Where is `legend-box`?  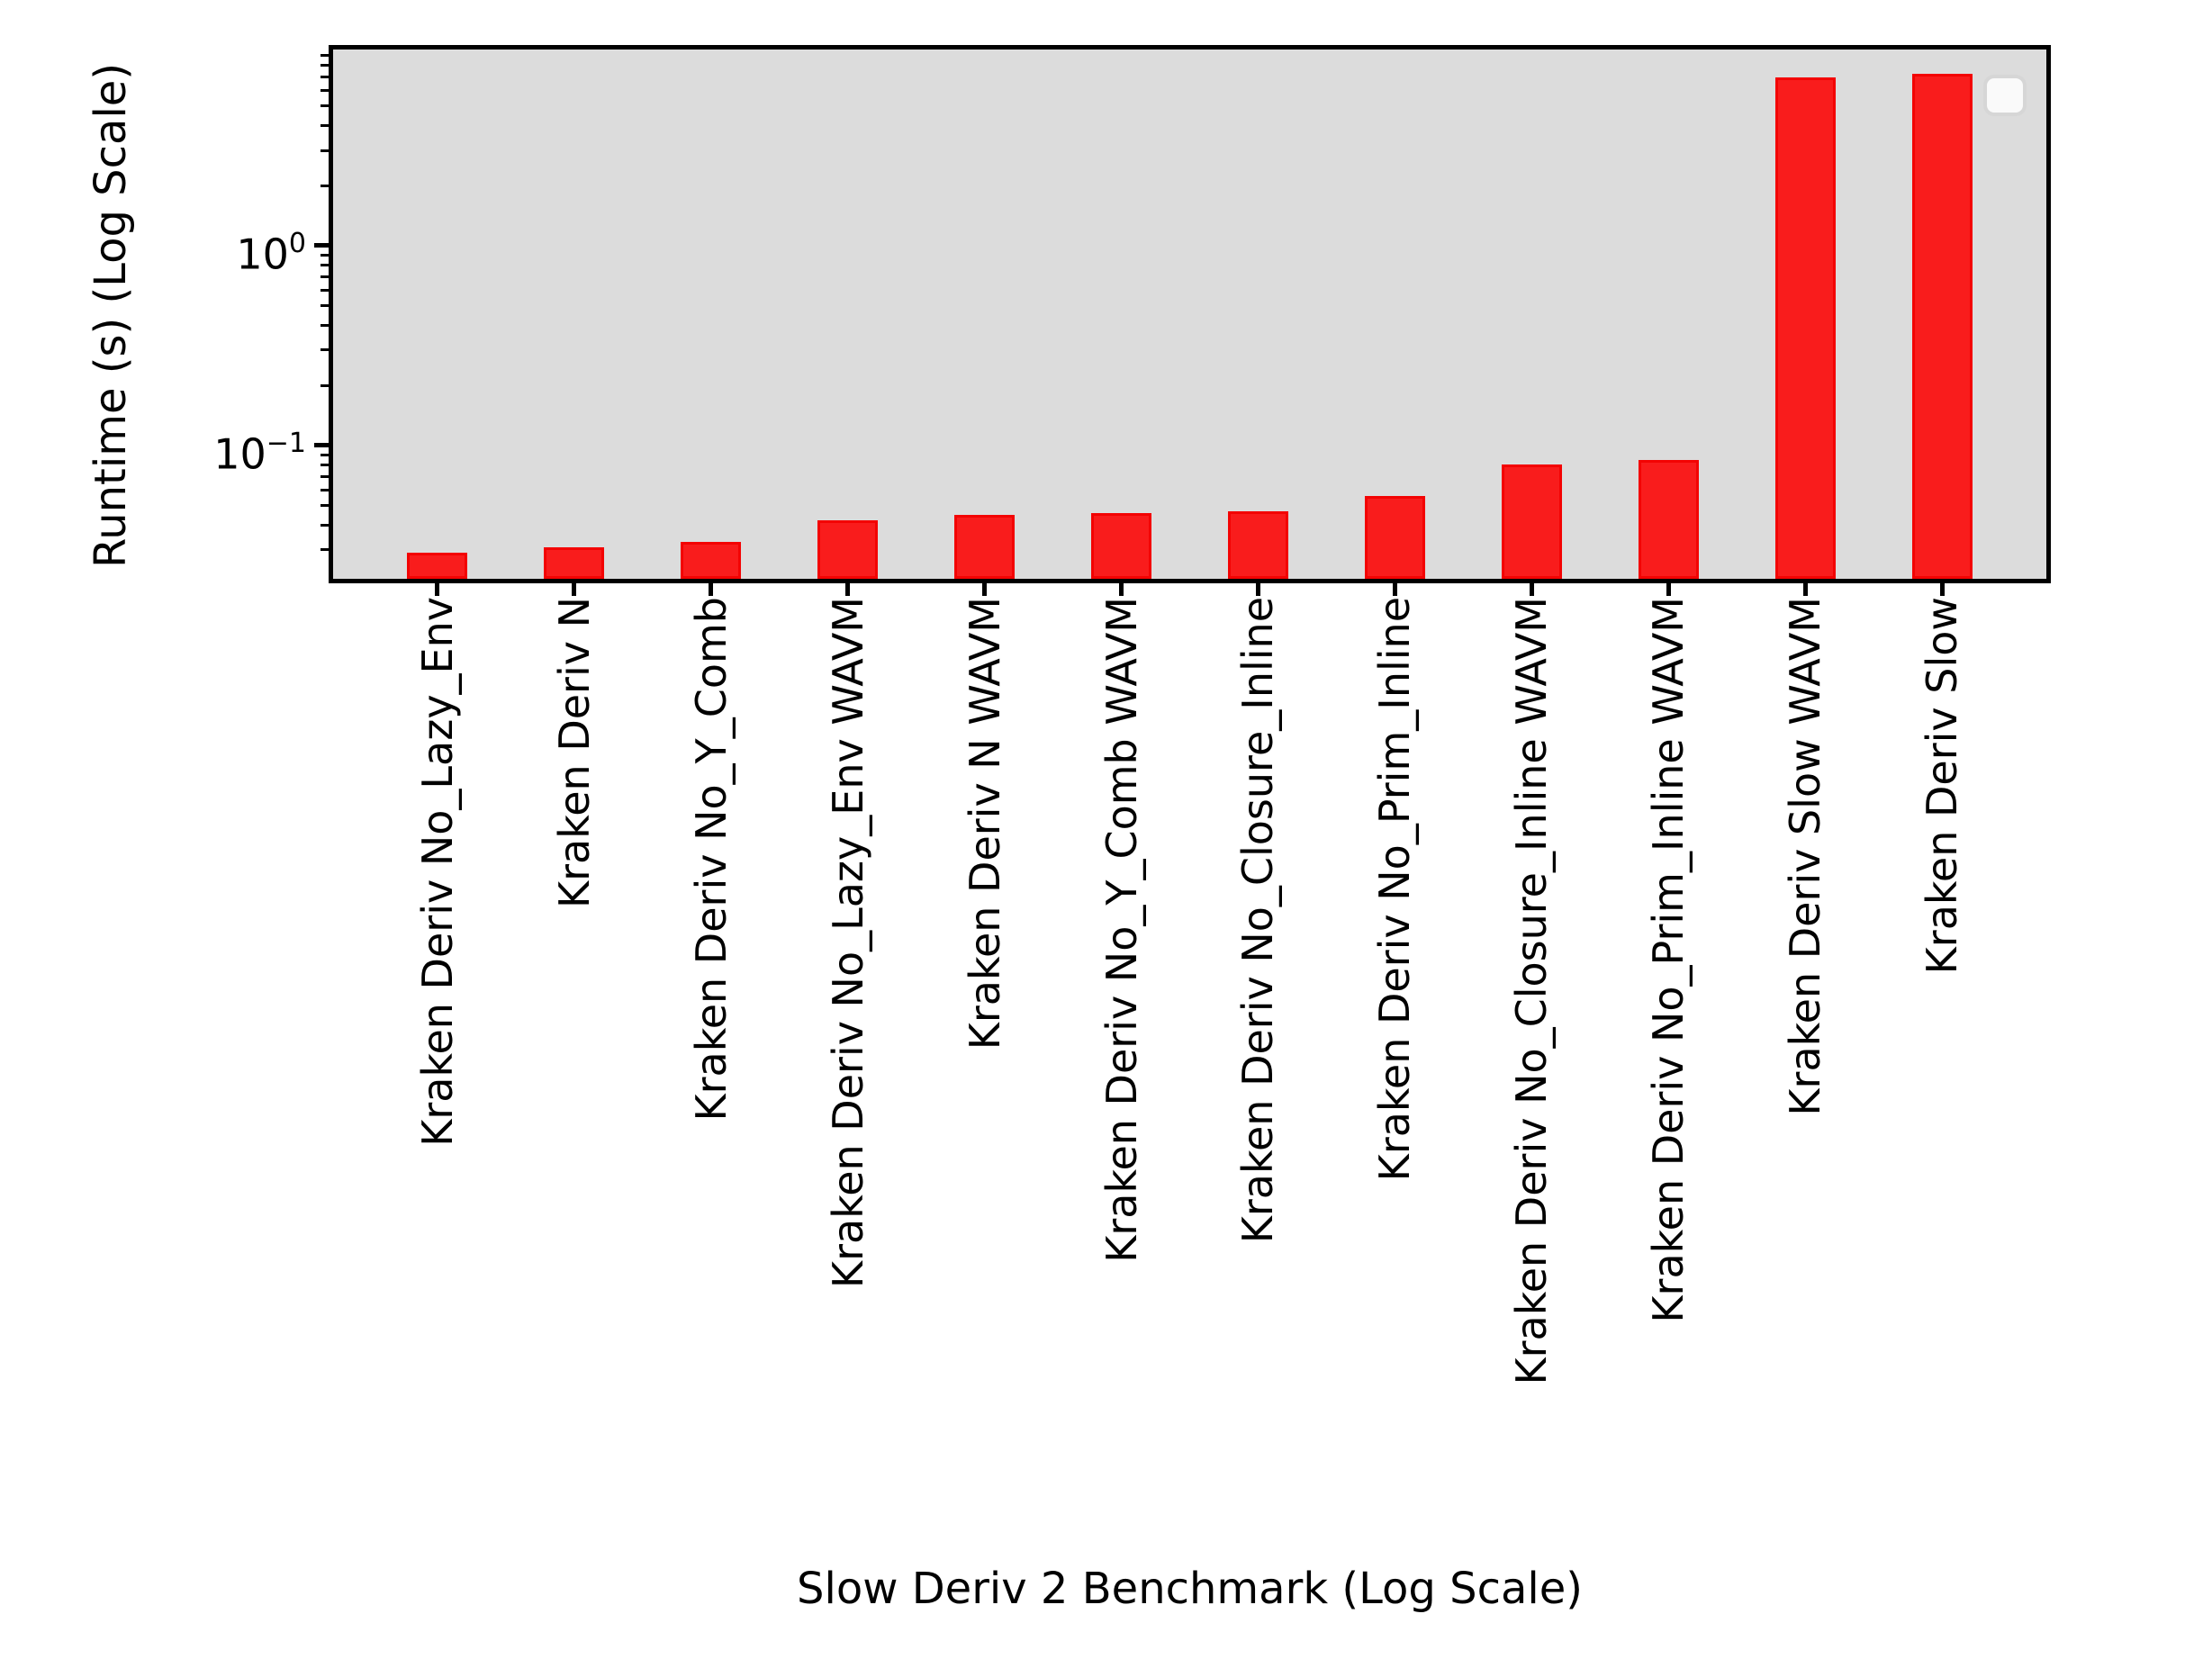
legend-box is located at coordinates (2005, 95).